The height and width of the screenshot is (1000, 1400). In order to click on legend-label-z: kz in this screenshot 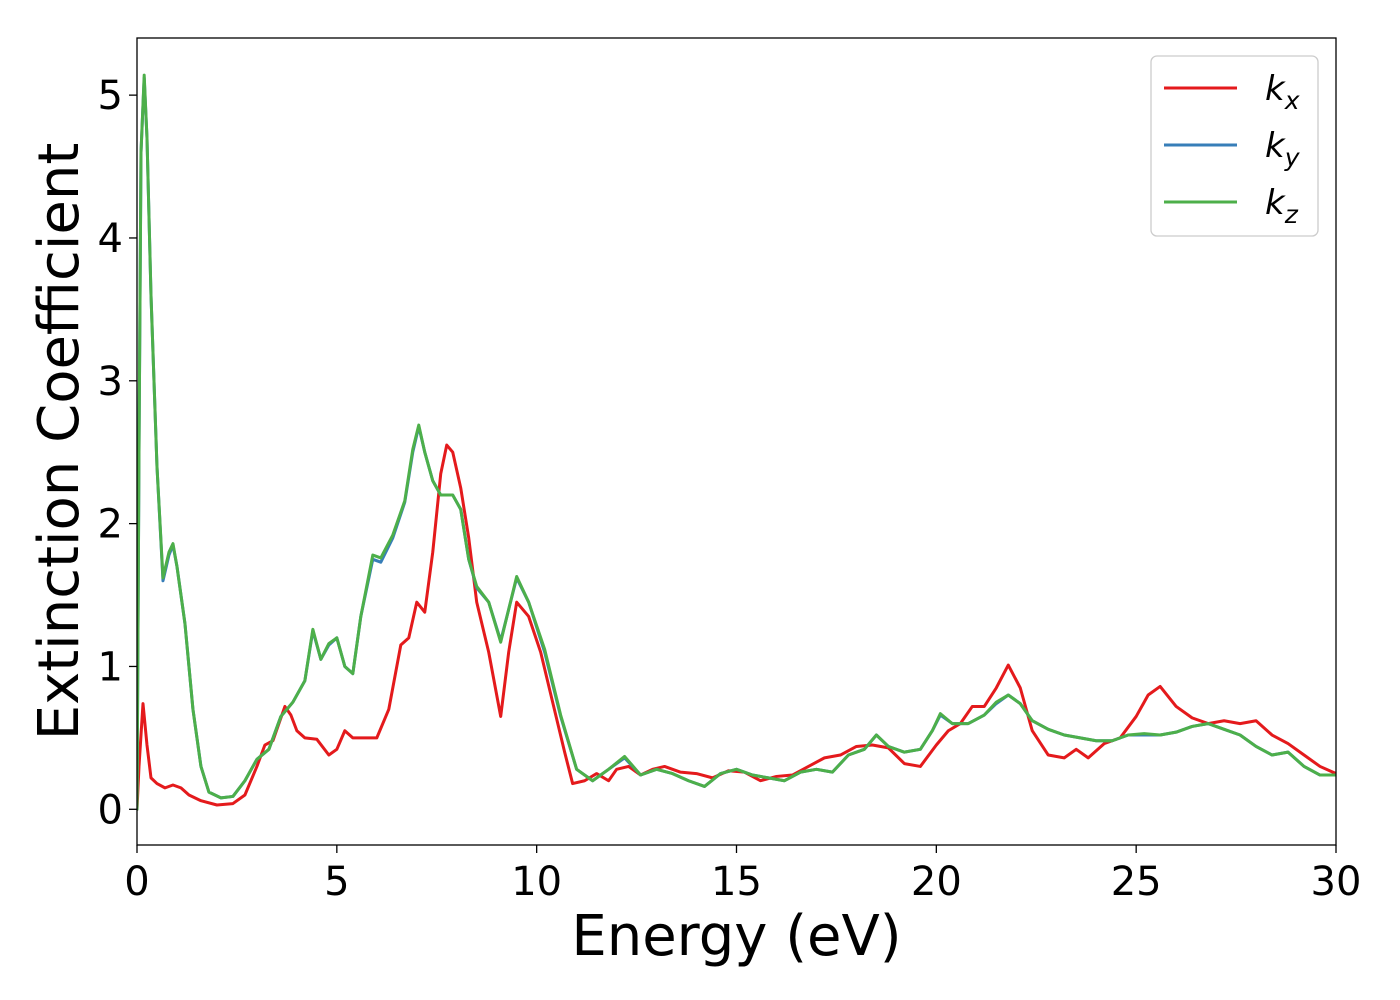, I will do `click(1282, 206)`.